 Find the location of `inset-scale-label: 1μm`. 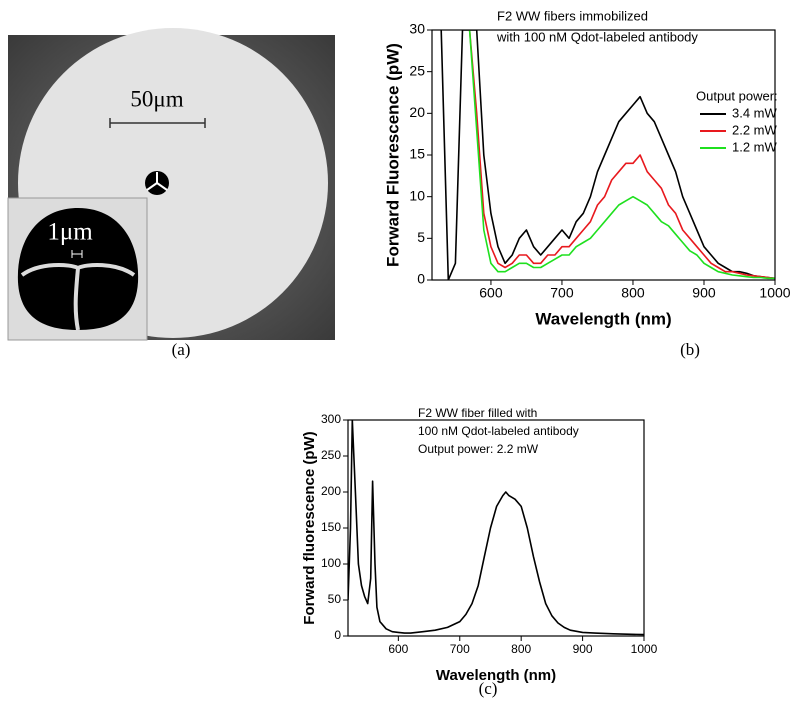

inset-scale-label: 1μm is located at coordinates (70, 232).